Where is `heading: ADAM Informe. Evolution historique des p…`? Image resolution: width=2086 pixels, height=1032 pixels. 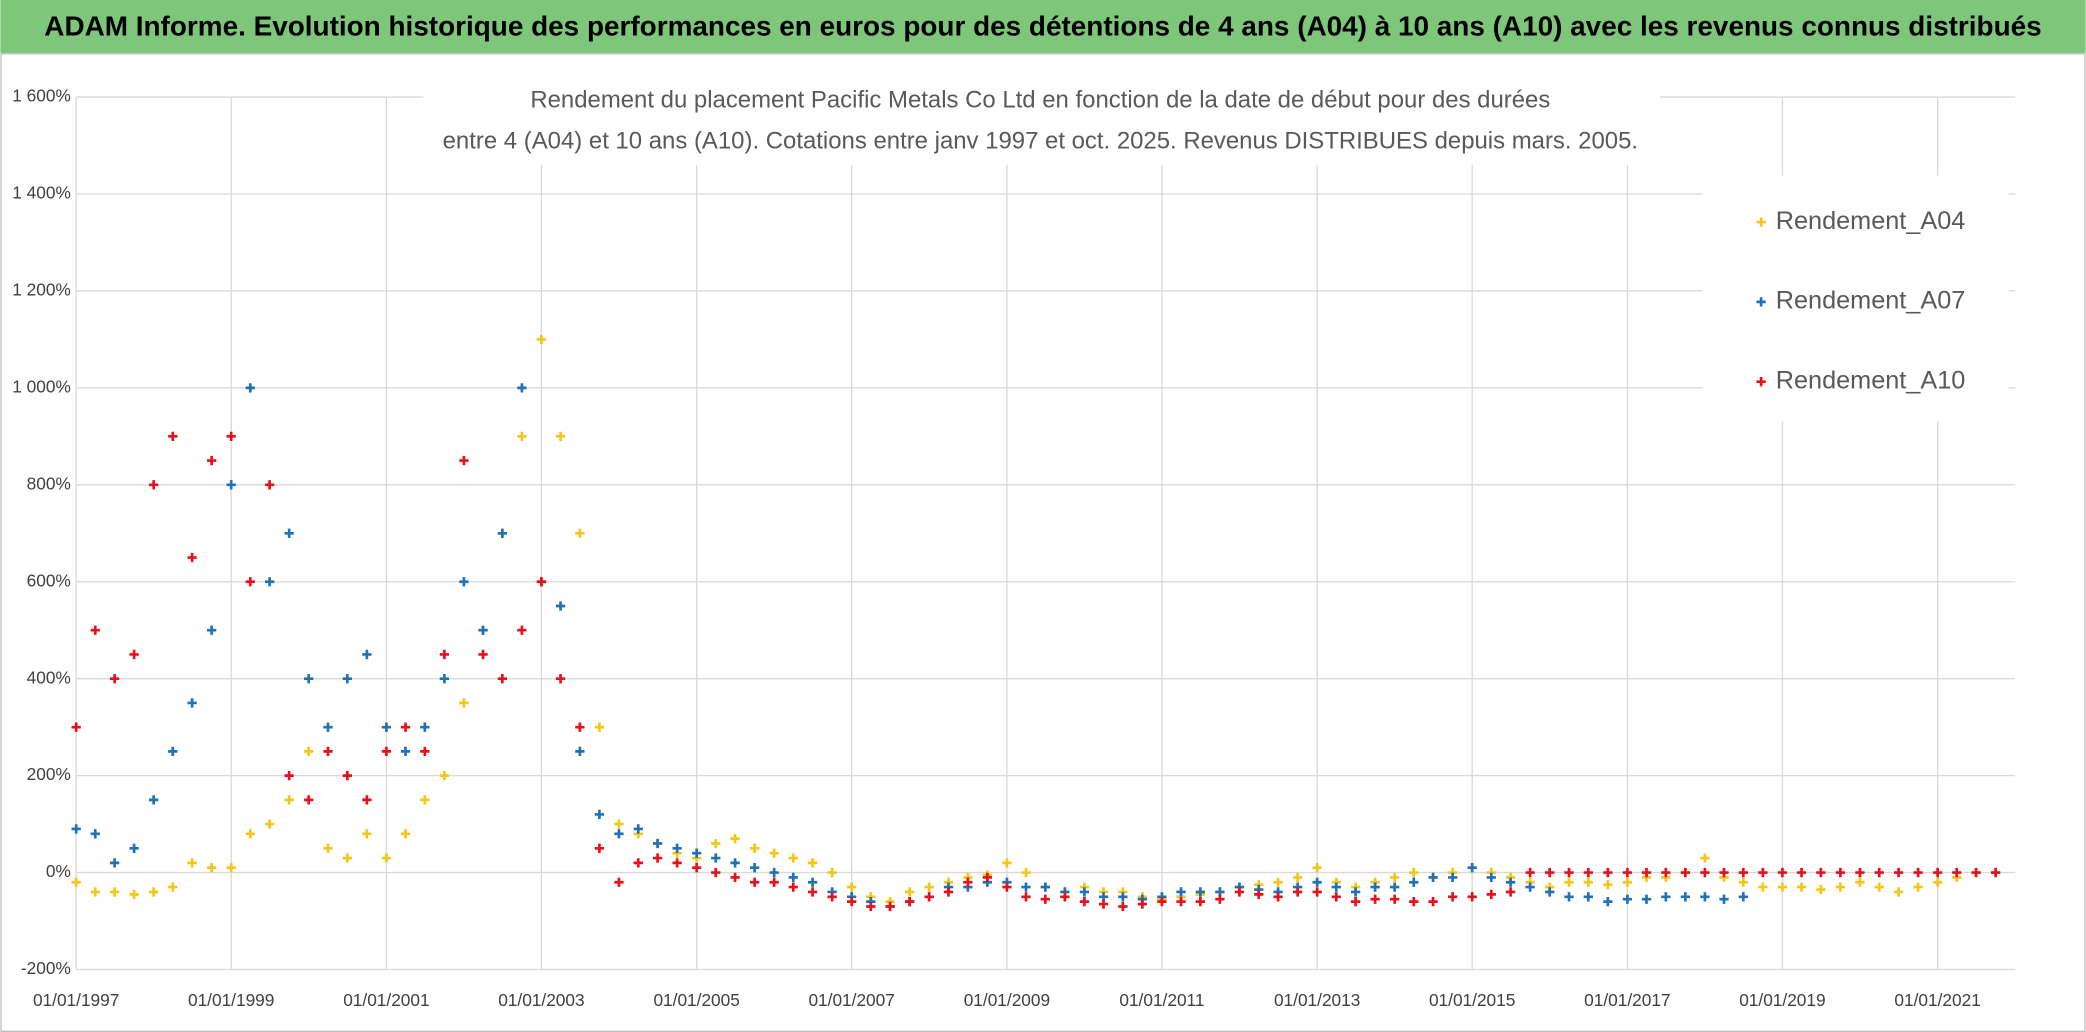 heading: ADAM Informe. Evolution historique des p… is located at coordinates (1042, 25).